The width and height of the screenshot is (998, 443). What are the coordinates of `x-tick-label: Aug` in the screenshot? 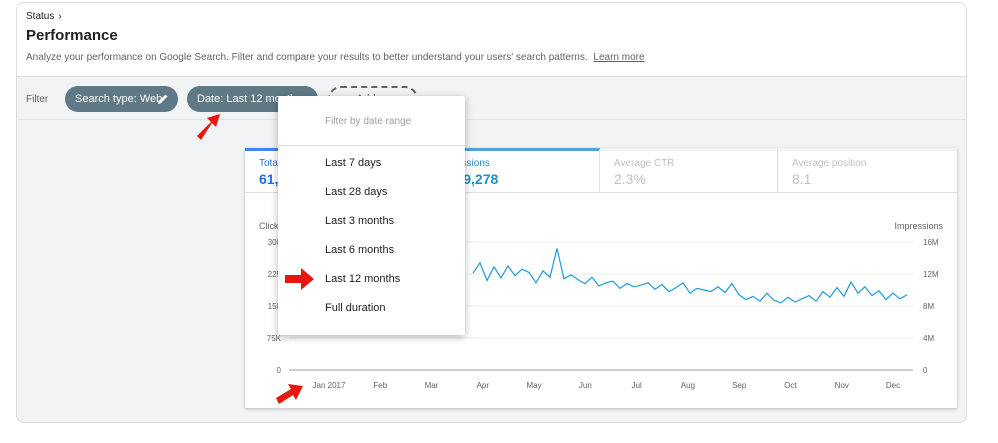 It's located at (688, 385).